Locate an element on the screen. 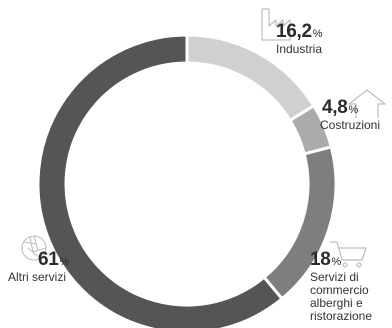  industria-value: 16,2 is located at coordinates (294, 31).